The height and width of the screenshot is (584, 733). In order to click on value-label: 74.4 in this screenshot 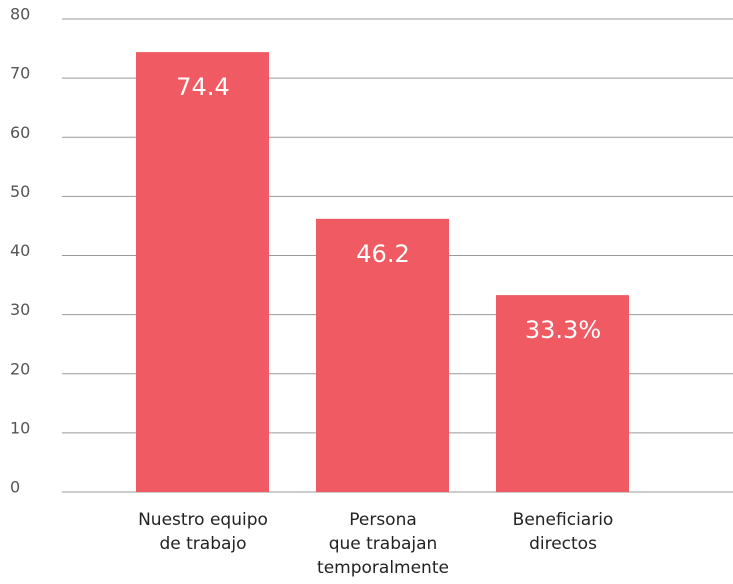, I will do `click(202, 87)`.